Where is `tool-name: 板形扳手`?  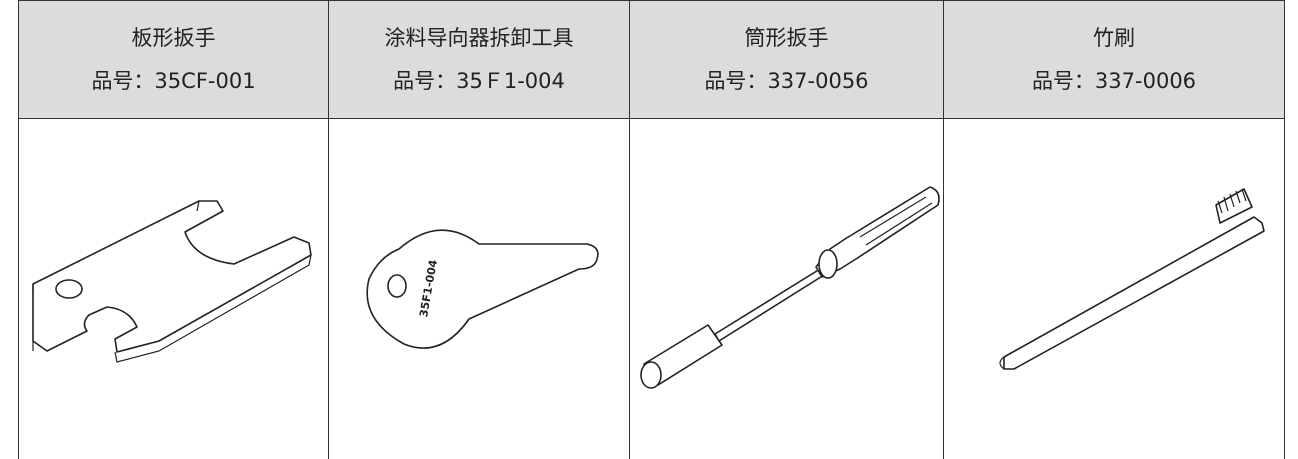
tool-name: 板形扳手 is located at coordinates (173, 38).